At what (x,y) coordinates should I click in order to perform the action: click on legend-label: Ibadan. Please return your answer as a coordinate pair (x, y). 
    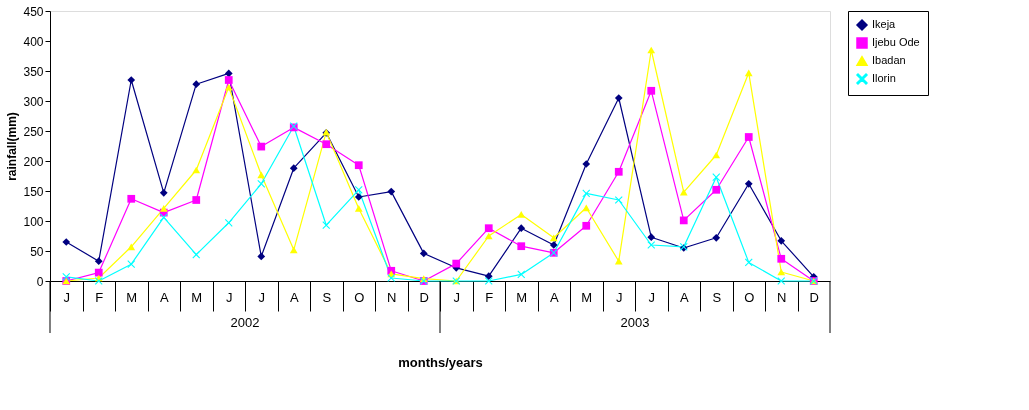
    Looking at the image, I should click on (889, 60).